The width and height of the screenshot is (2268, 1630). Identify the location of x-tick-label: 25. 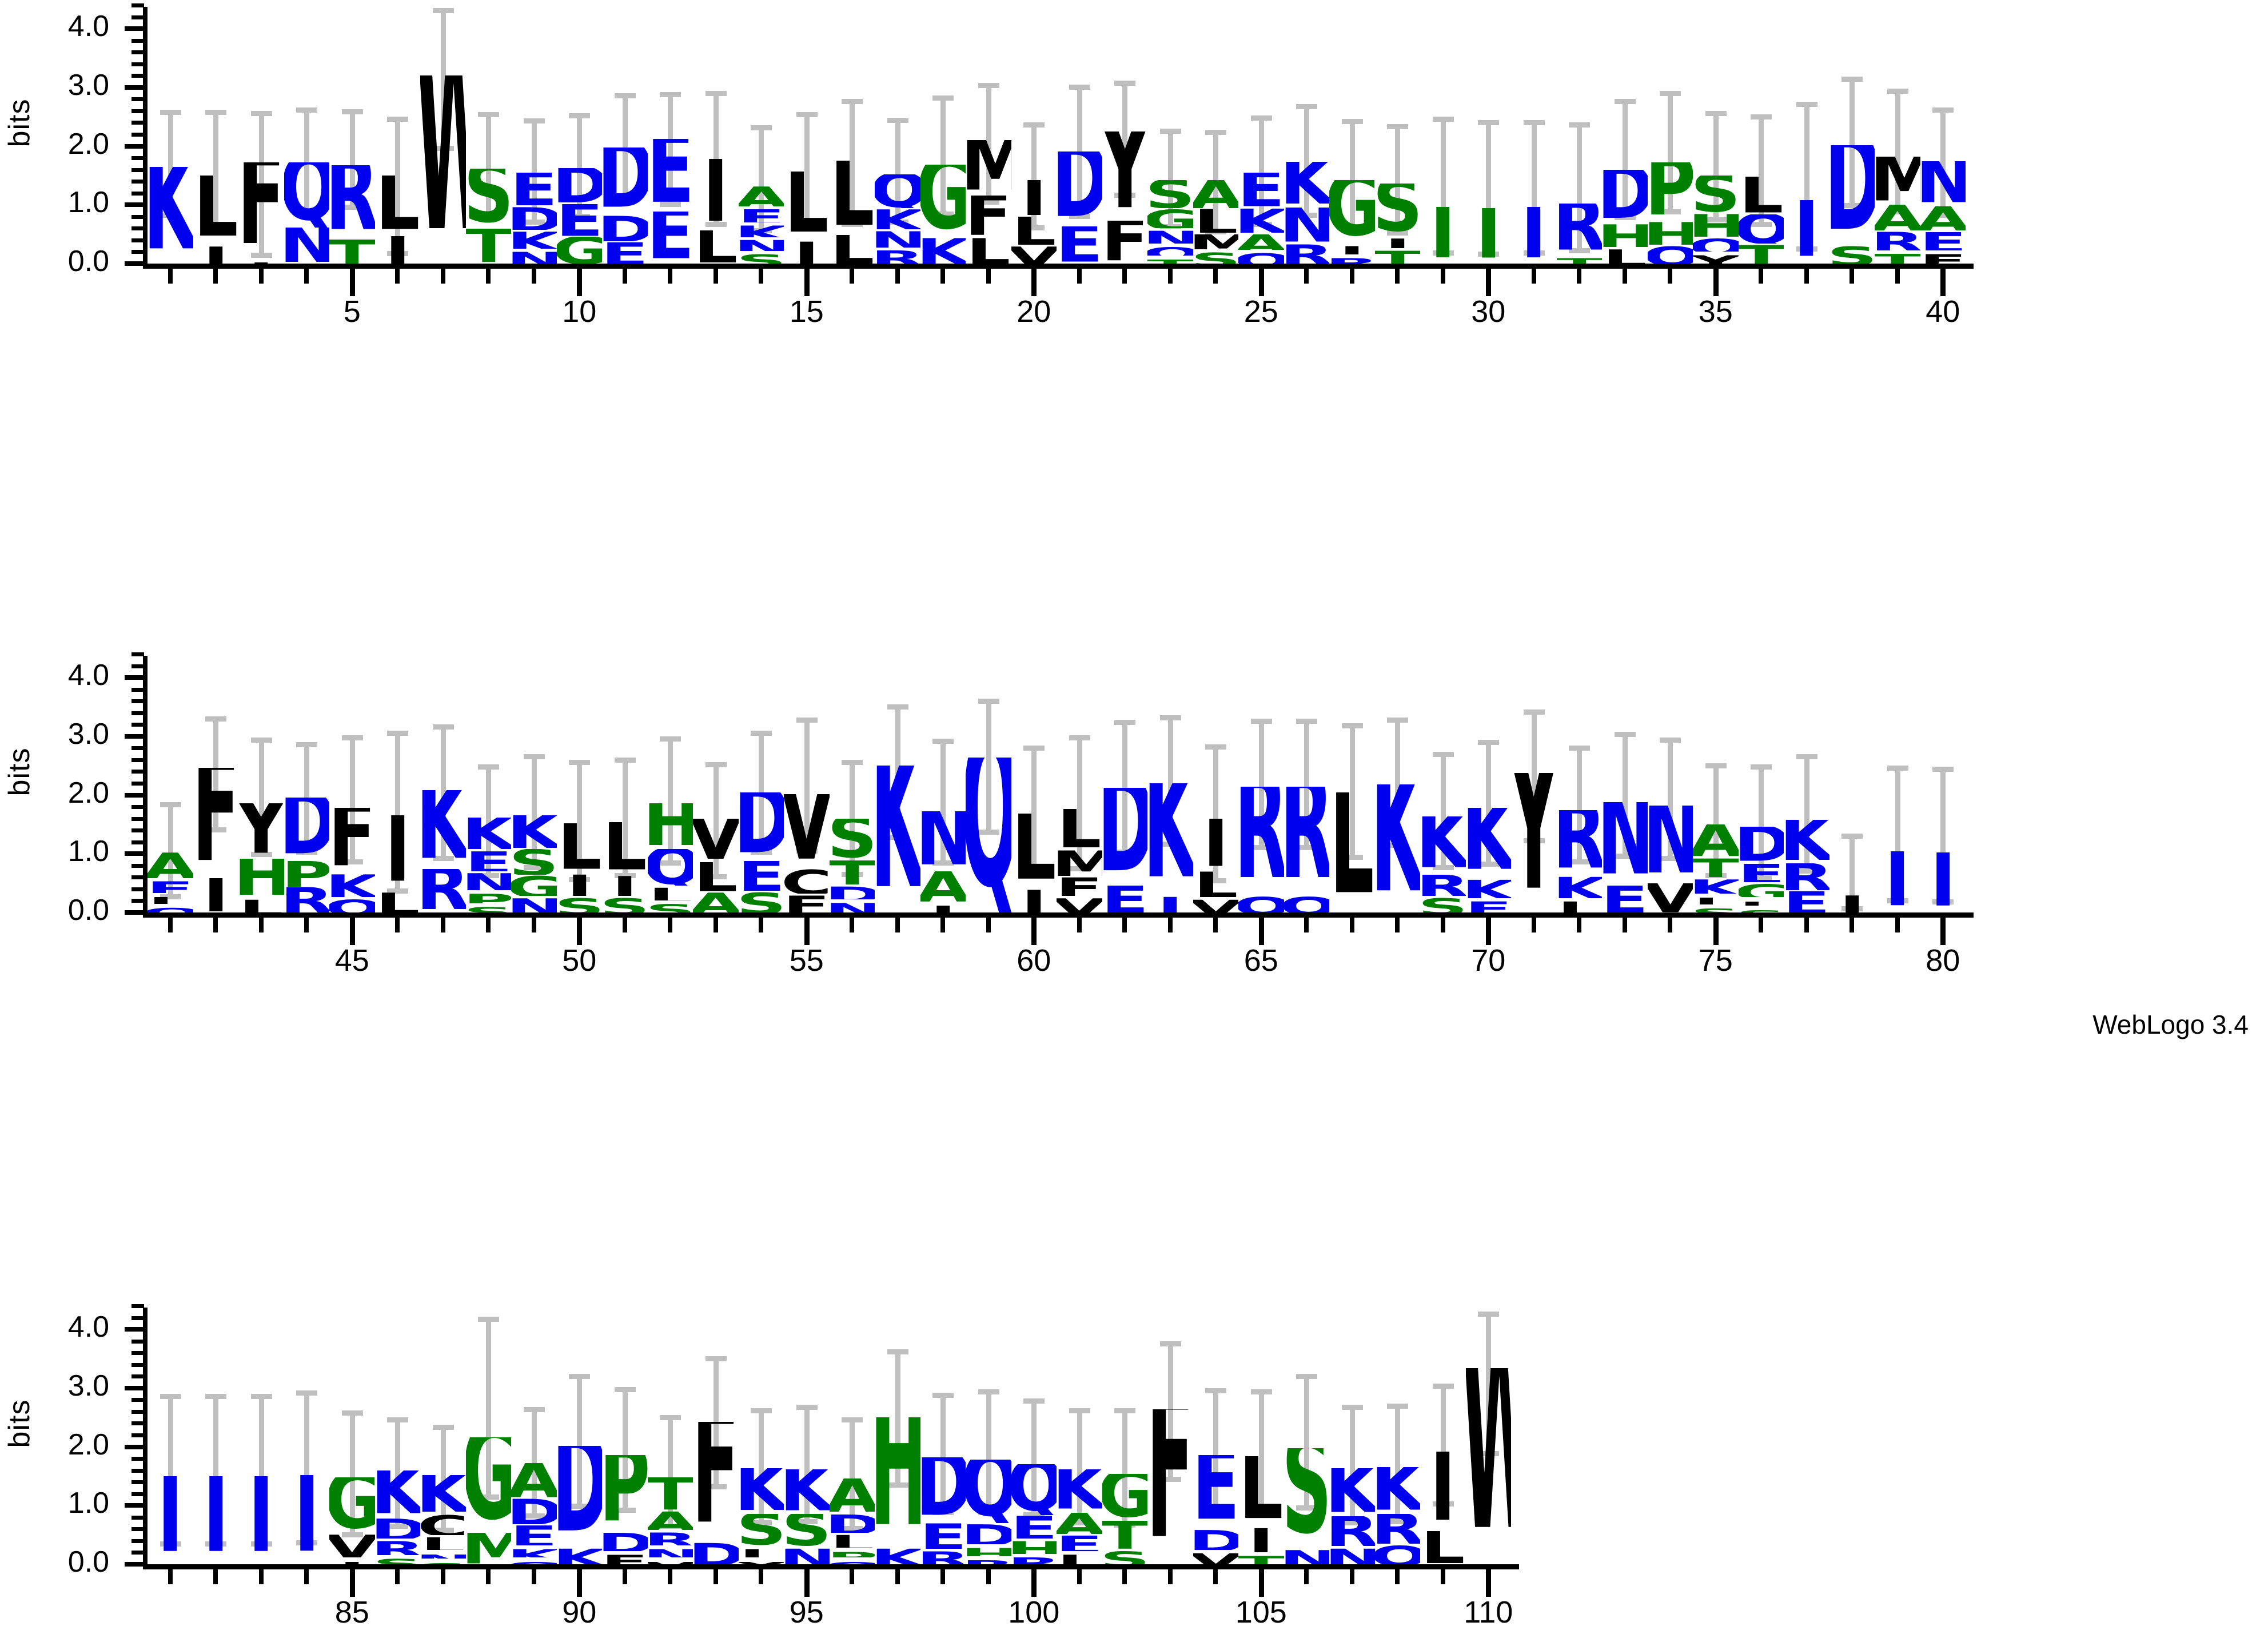
(1260, 311).